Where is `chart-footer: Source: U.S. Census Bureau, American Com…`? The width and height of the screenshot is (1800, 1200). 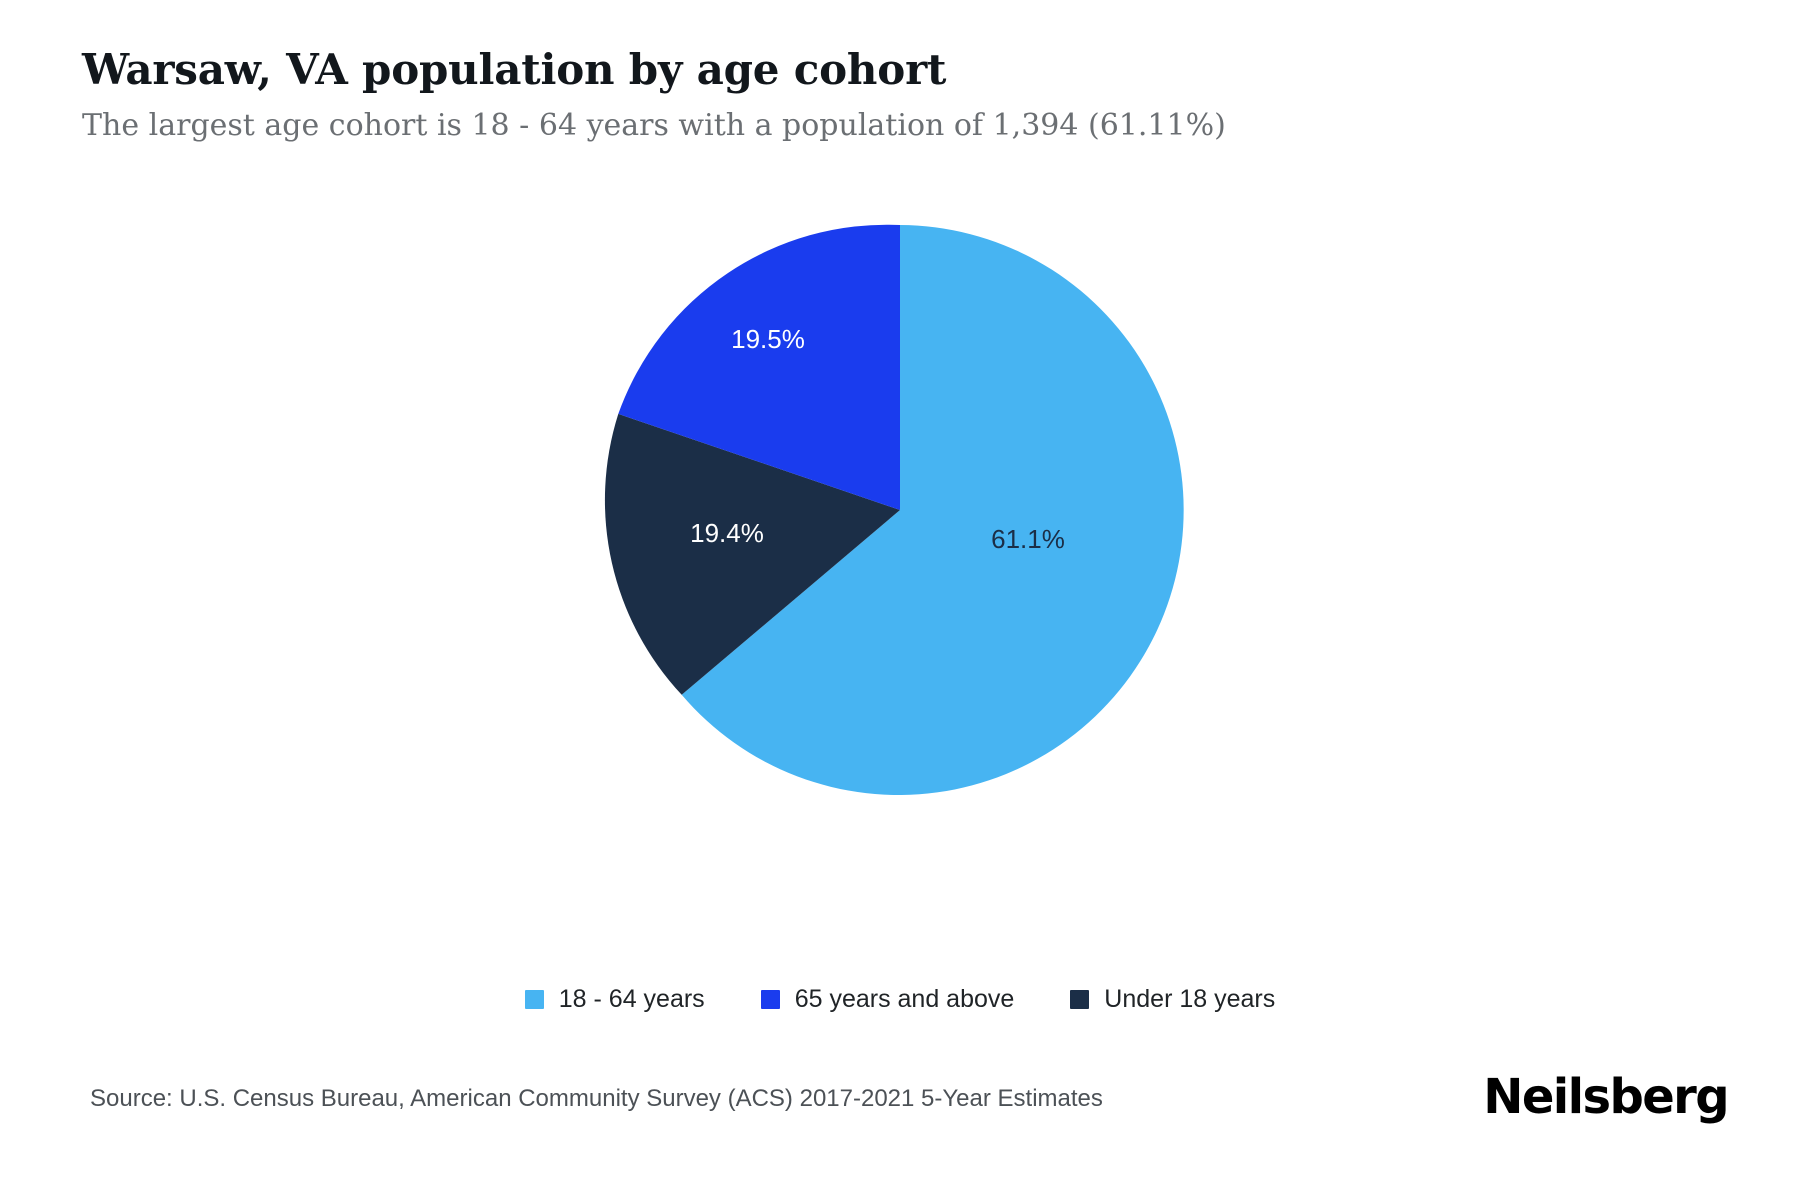
chart-footer: Source: U.S. Census Bureau, American Com… is located at coordinates (900, 1107).